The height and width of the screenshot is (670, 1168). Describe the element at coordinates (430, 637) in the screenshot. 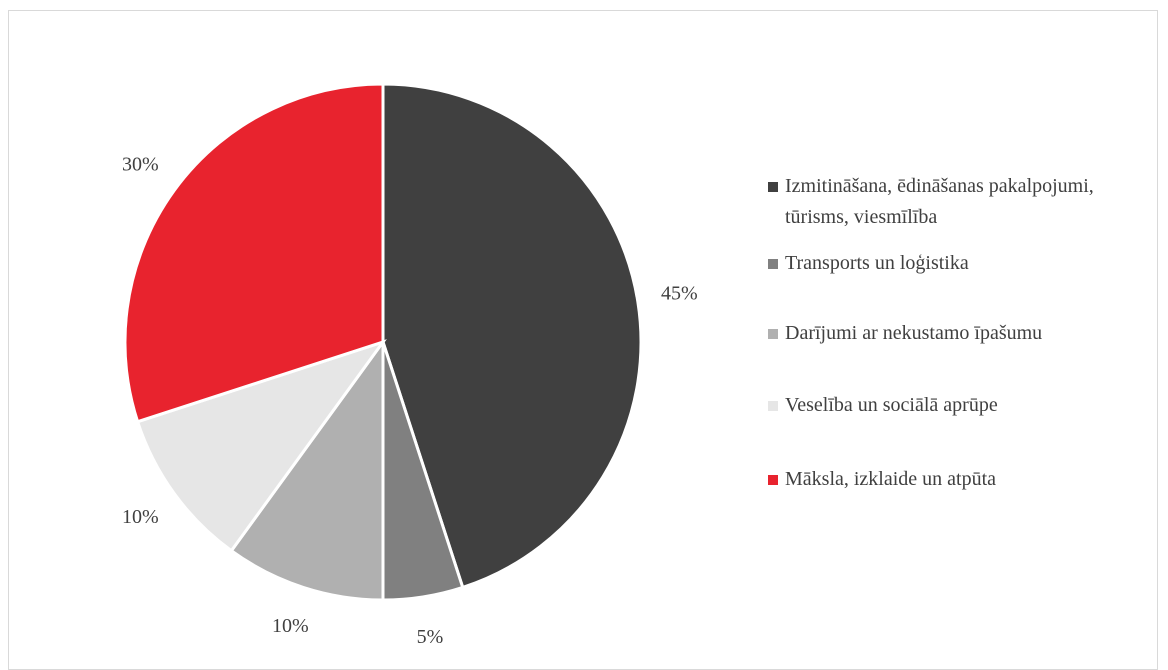

I see `data-label: 5%` at that location.